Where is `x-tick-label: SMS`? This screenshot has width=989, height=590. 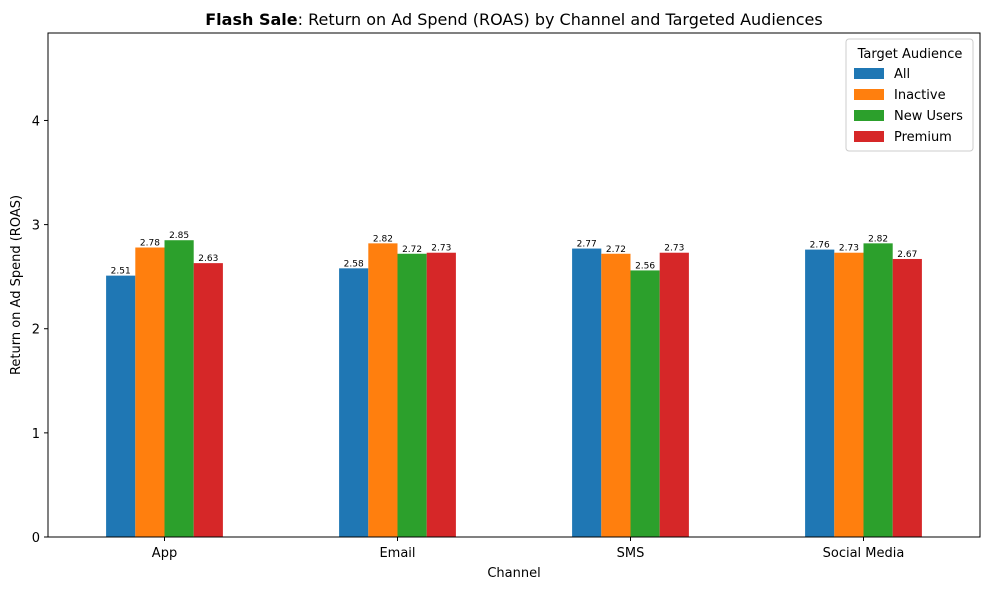
x-tick-label: SMS is located at coordinates (631, 553).